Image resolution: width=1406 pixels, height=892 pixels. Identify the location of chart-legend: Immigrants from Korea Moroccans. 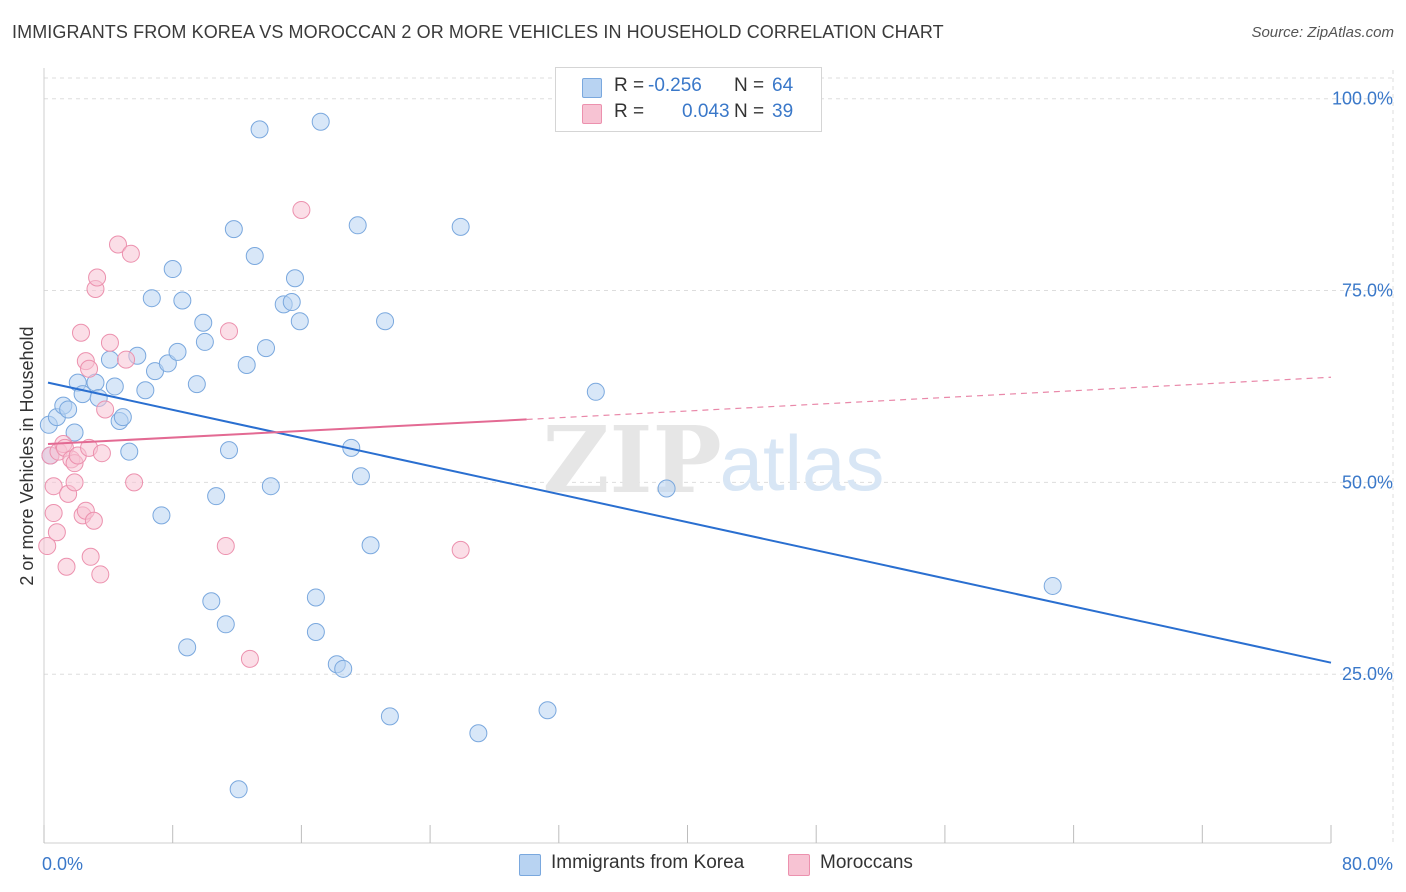
(703, 864).